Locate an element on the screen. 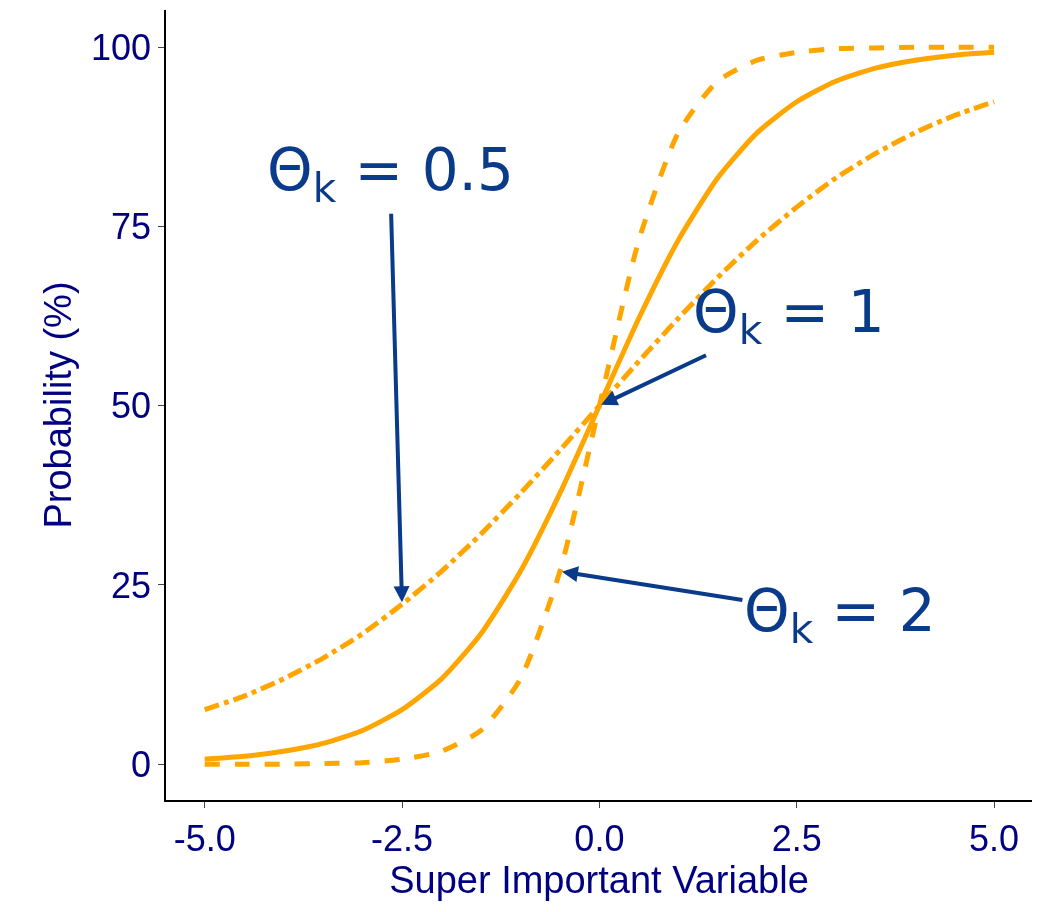 The image size is (1053, 912). x-tick-label: -5.0 is located at coordinates (204, 838).